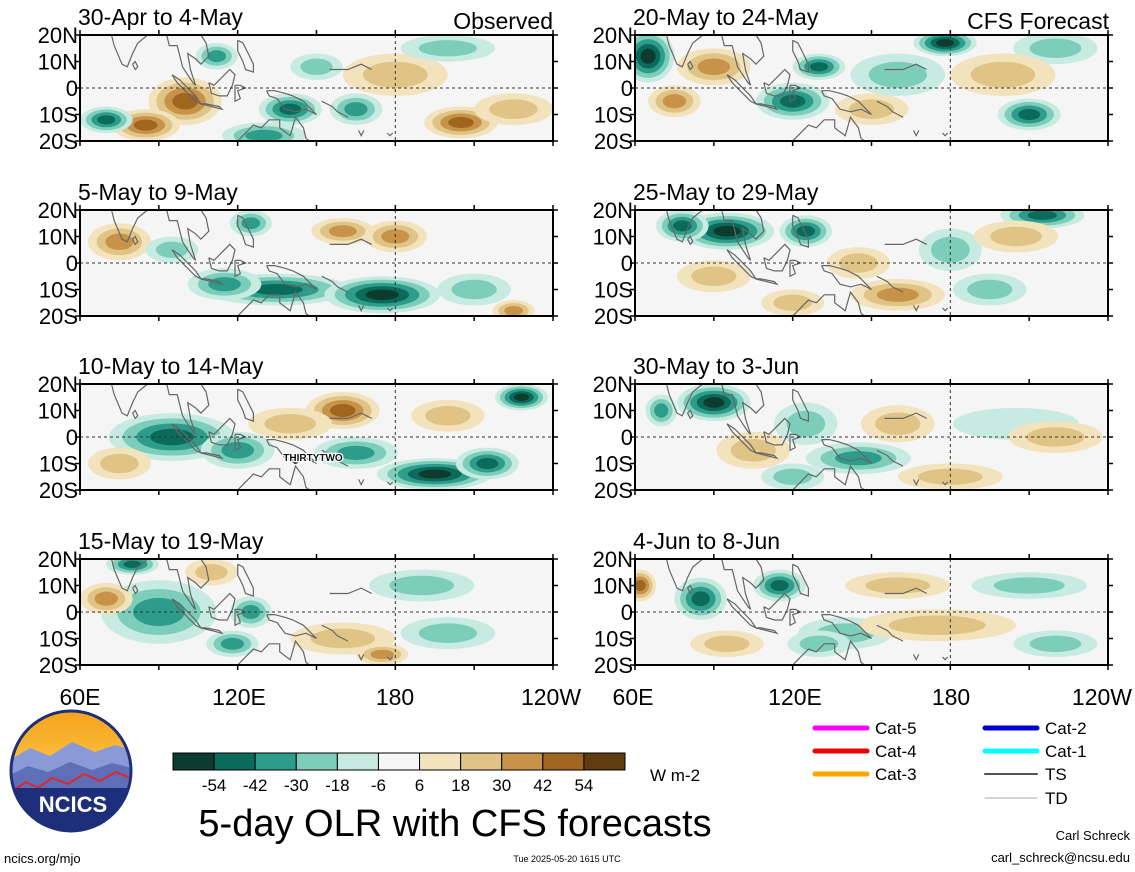 This screenshot has width=1135, height=872. What do you see at coordinates (214, 785) in the screenshot?
I see `colorbar-tick-label: -54` at bounding box center [214, 785].